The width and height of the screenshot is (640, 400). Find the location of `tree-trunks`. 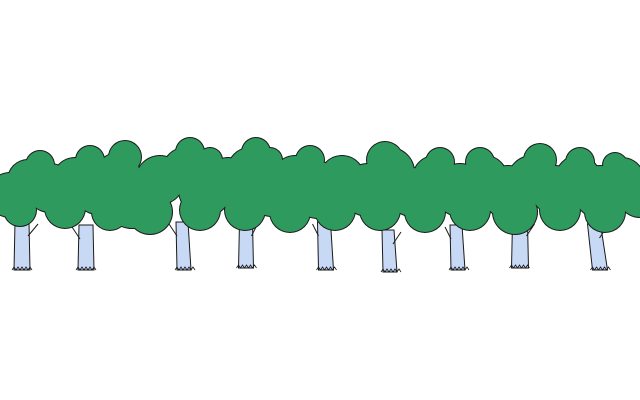

tree-trunks is located at coordinates (311, 247).